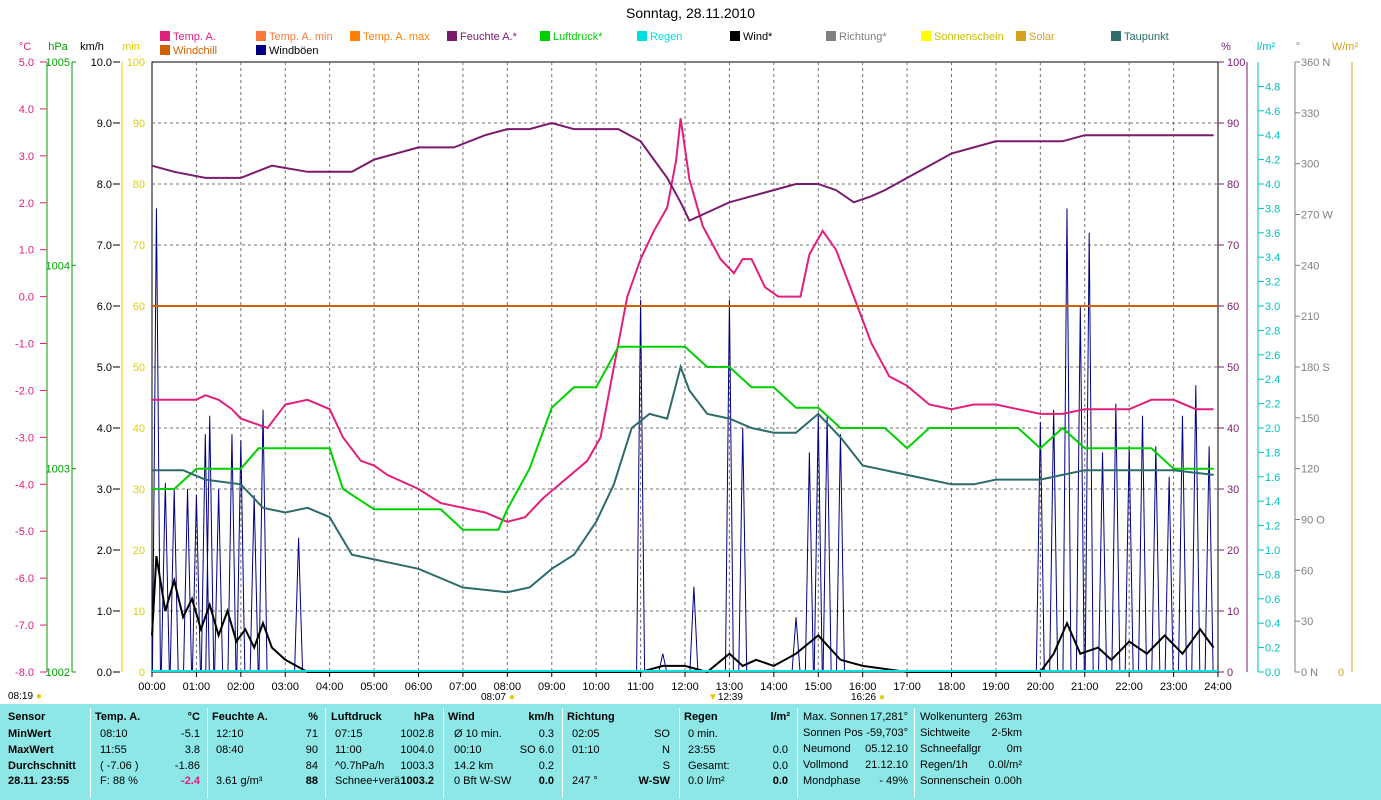  What do you see at coordinates (709, 766) in the screenshot?
I see `stats-rain-time: Gesamt:` at bounding box center [709, 766].